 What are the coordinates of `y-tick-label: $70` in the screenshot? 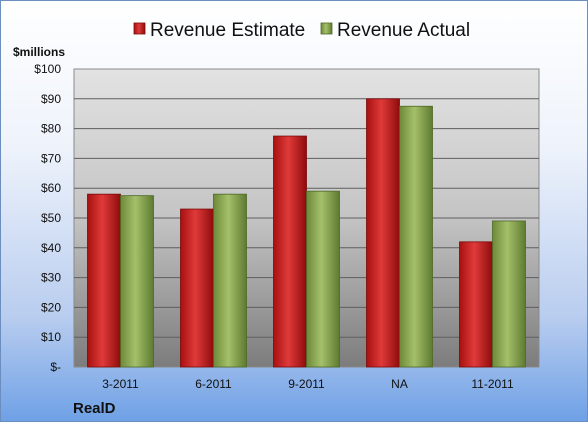 It's located at (51, 158).